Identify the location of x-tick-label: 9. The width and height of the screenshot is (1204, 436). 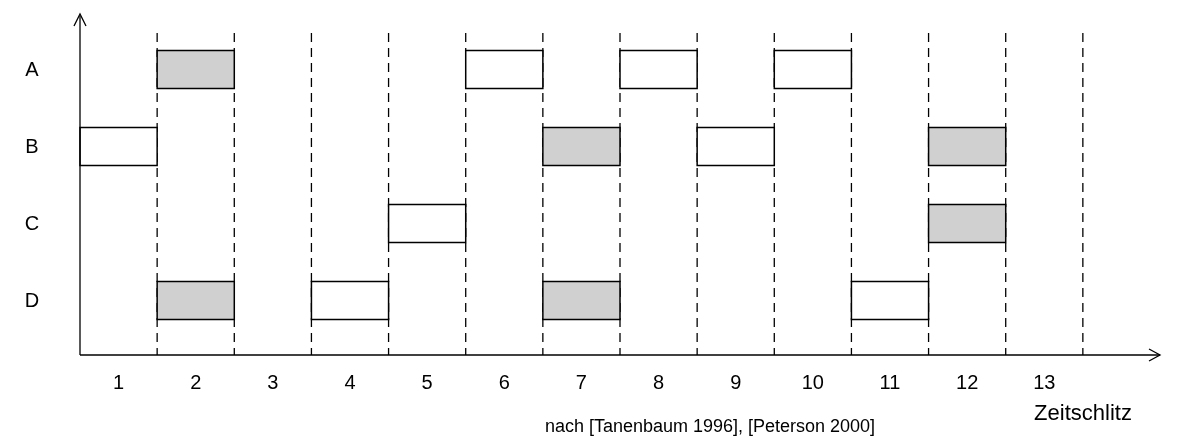
(736, 382).